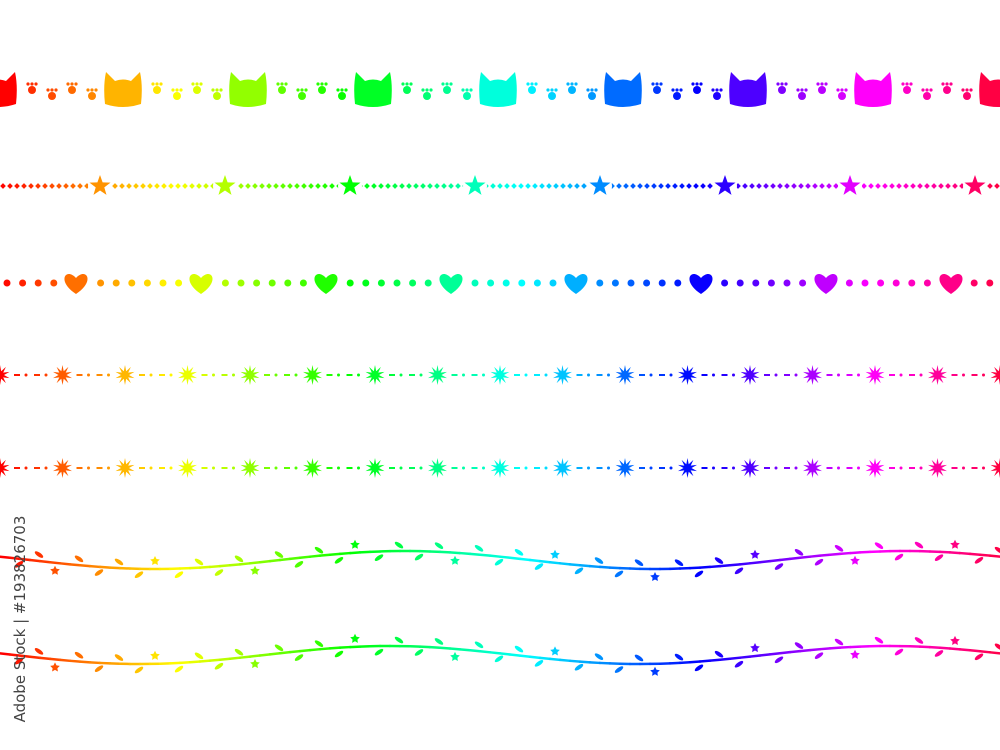 The image size is (1000, 750). Describe the element at coordinates (500, 654) in the screenshot. I see `border-row-vine` at that location.